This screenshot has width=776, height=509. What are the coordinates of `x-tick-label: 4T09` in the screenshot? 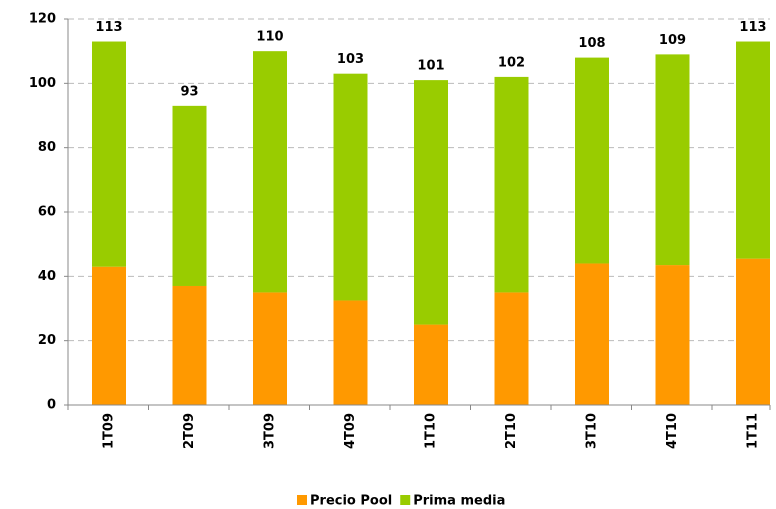 It's located at (350, 431).